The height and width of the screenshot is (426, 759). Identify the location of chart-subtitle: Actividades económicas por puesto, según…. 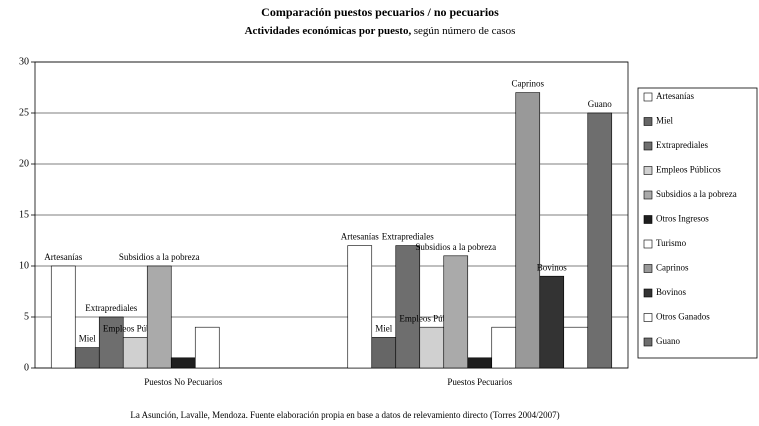
(380, 31).